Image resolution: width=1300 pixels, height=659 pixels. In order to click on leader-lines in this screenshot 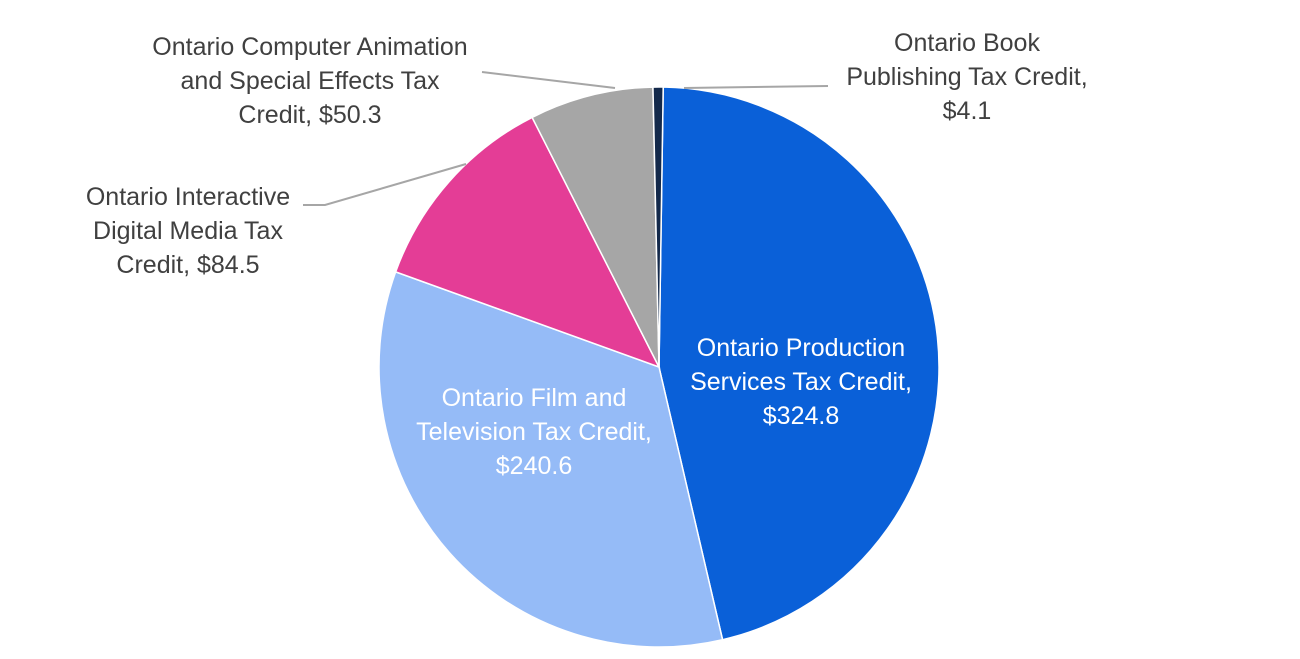, I will do `click(566, 138)`.